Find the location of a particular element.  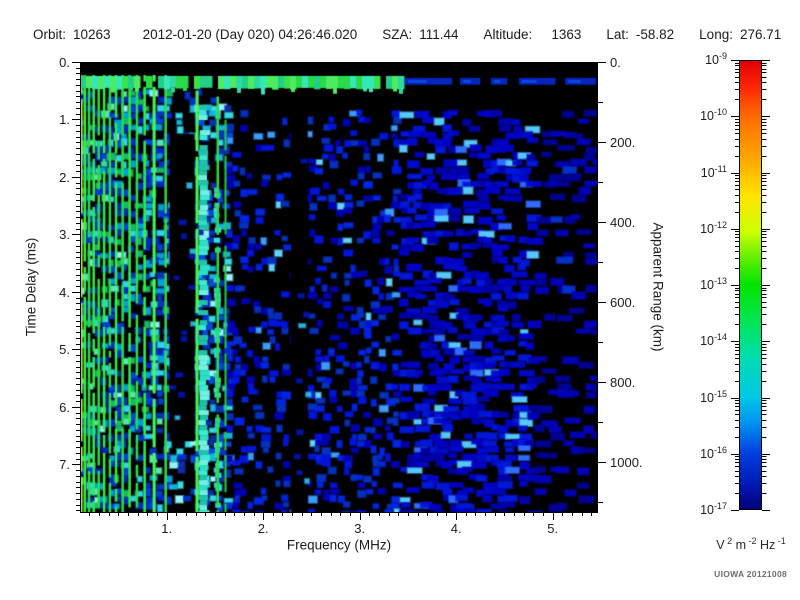

header-field: Orbit: 10263 is located at coordinates (72, 34).